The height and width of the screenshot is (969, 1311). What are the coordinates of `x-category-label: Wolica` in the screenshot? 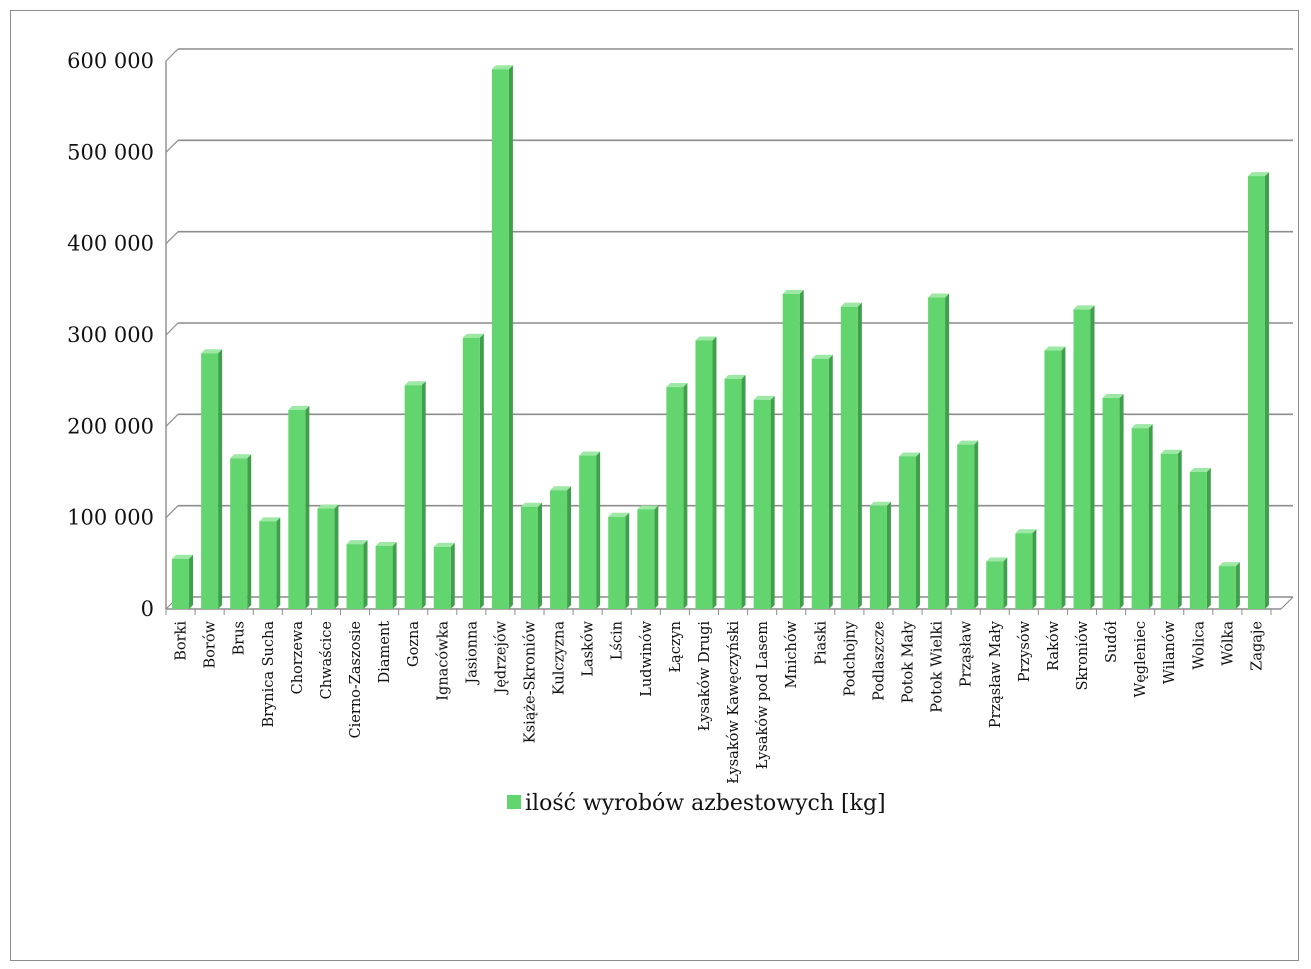 It's located at (1199, 645).